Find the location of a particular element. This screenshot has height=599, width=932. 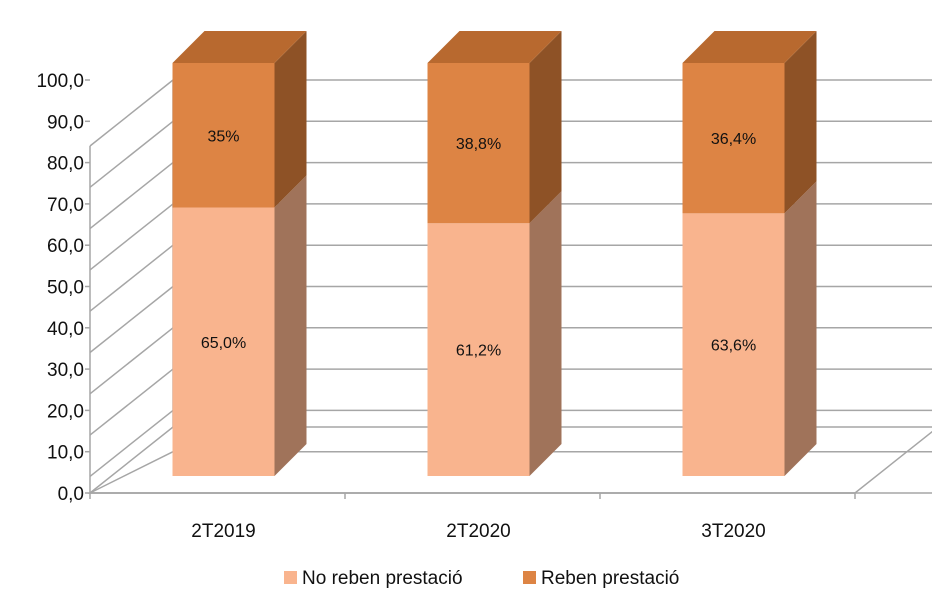

data-label: 63,6% is located at coordinates (733, 346).